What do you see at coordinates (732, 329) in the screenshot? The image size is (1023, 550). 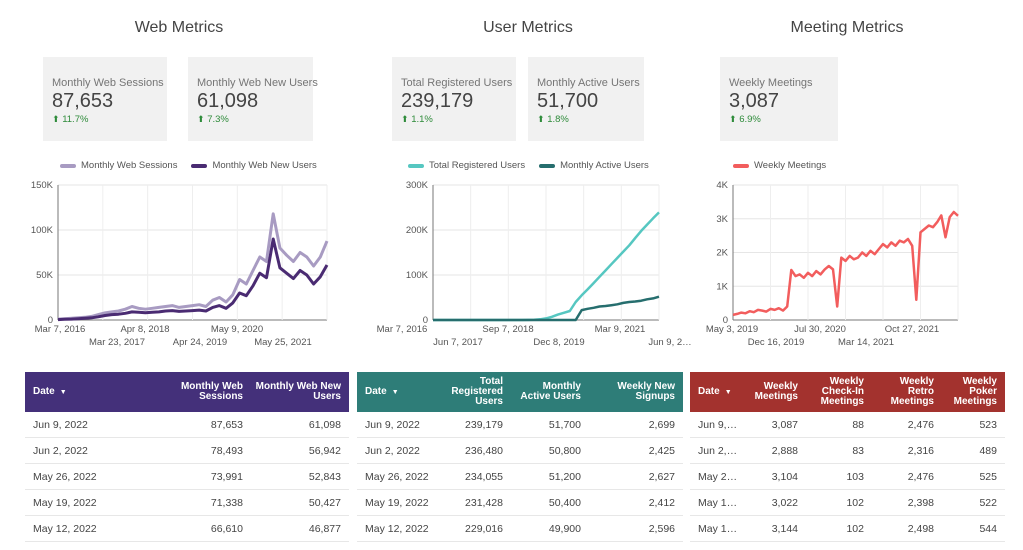 I see `x-tick-label: May 3, 2019` at bounding box center [732, 329].